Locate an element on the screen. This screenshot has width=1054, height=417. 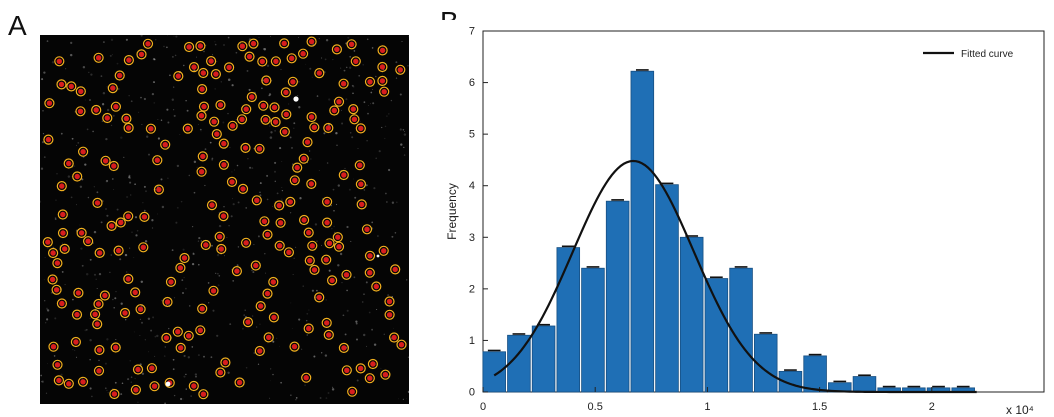
y-tick-label: 0 is located at coordinates (472, 393).